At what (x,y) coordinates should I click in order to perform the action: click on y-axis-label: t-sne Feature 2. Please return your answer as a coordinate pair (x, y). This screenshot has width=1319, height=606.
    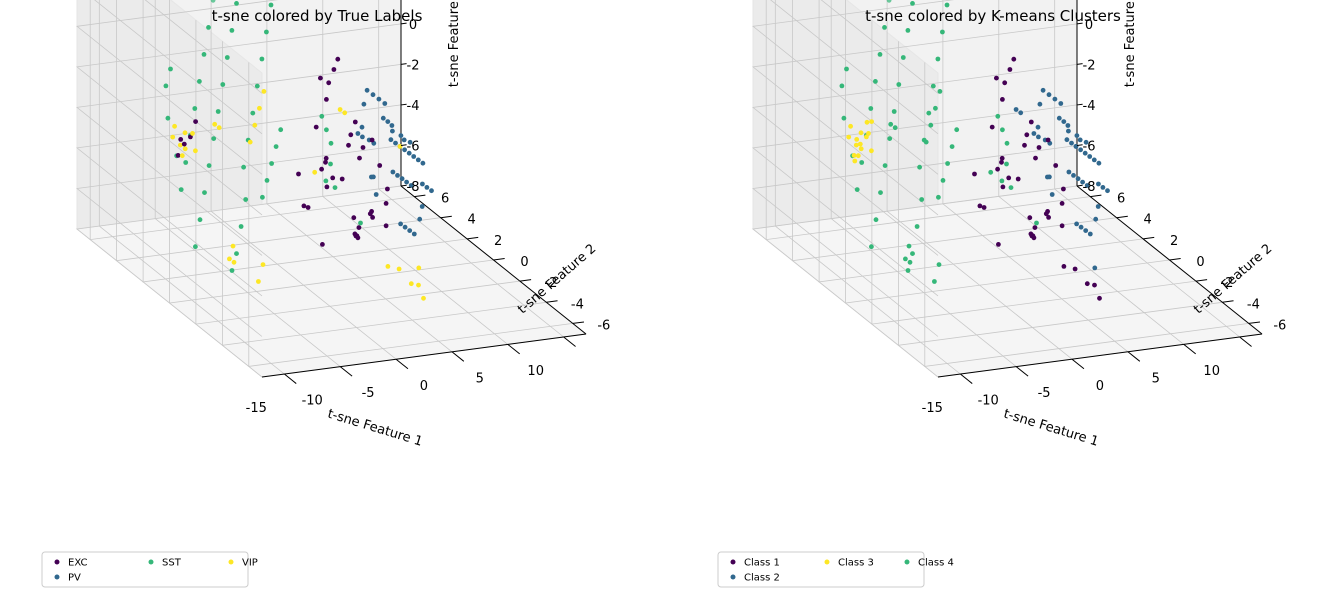
    Looking at the image, I should click on (557, 279).